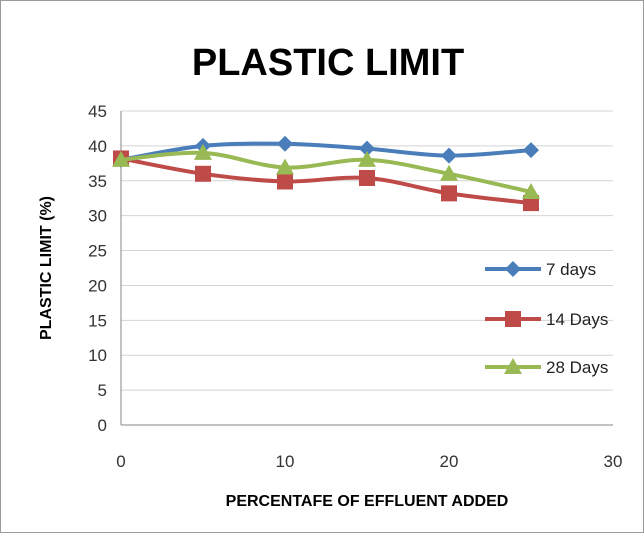  What do you see at coordinates (328, 63) in the screenshot?
I see `chart-title: PLASTIC LIMIT` at bounding box center [328, 63].